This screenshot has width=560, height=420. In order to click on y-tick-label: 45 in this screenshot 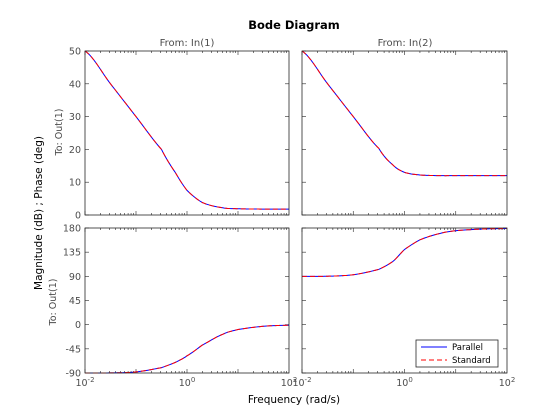, I will do `click(75, 301)`.